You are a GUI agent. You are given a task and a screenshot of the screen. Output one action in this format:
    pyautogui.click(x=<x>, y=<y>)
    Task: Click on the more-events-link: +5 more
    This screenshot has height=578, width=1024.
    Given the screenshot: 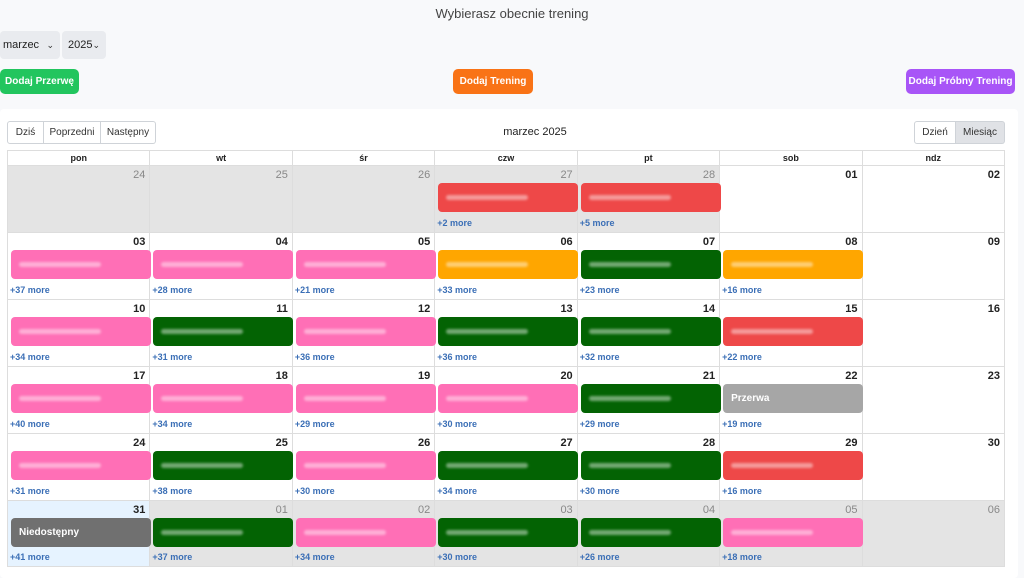 What is the action you would take?
    pyautogui.click(x=597, y=223)
    